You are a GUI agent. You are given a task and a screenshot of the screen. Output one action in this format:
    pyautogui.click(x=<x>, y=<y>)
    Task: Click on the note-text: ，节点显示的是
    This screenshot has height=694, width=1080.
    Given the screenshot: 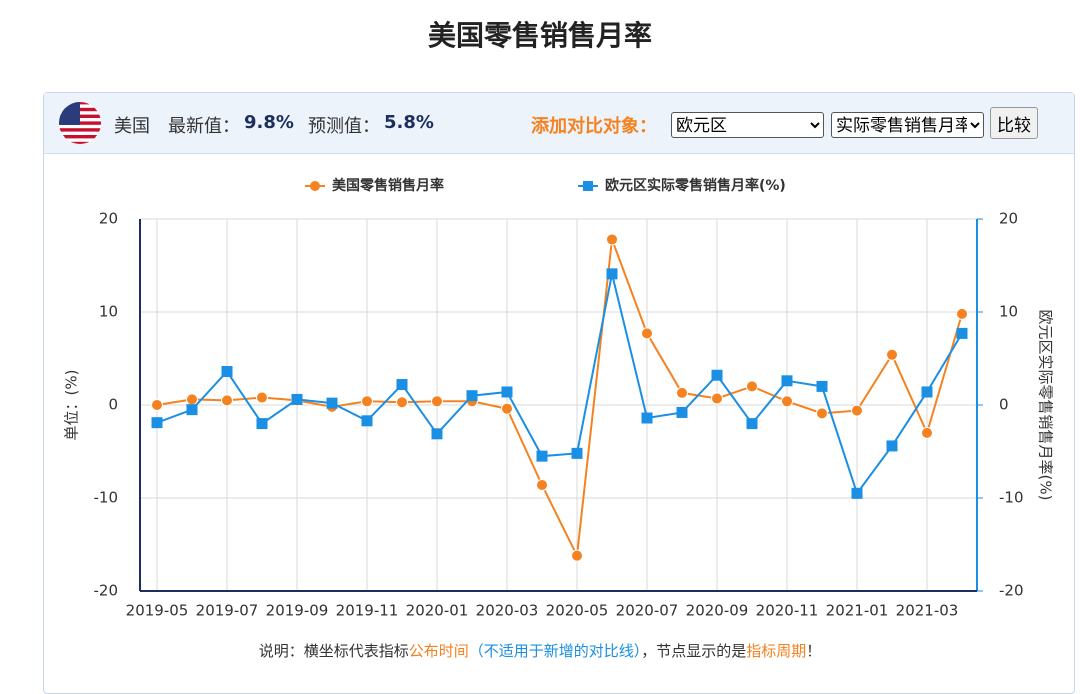 What is the action you would take?
    pyautogui.click(x=694, y=651)
    